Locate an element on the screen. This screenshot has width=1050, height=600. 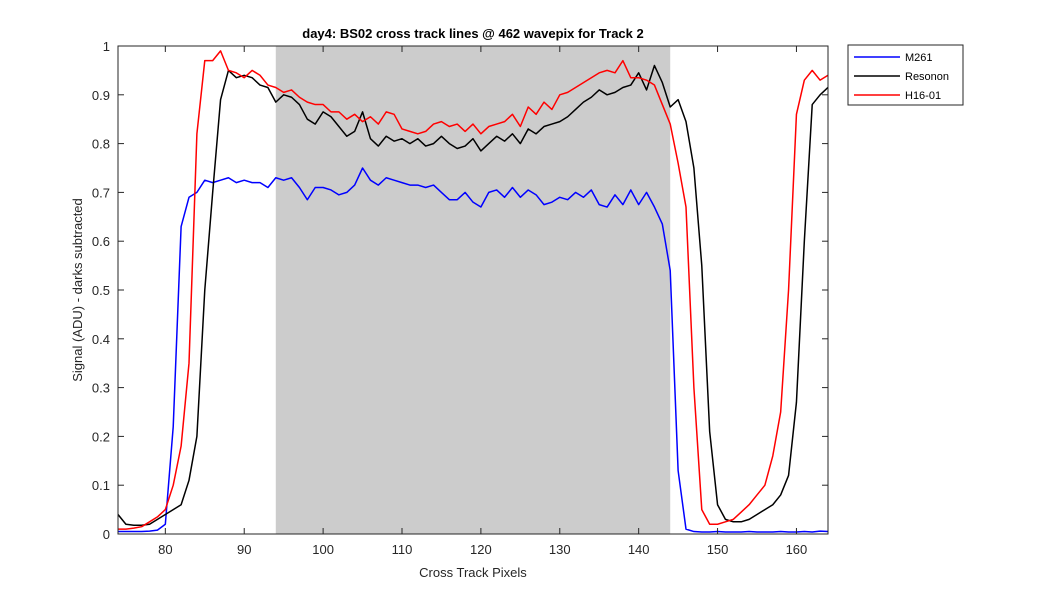
y-tick-label: 1 is located at coordinates (106, 46).